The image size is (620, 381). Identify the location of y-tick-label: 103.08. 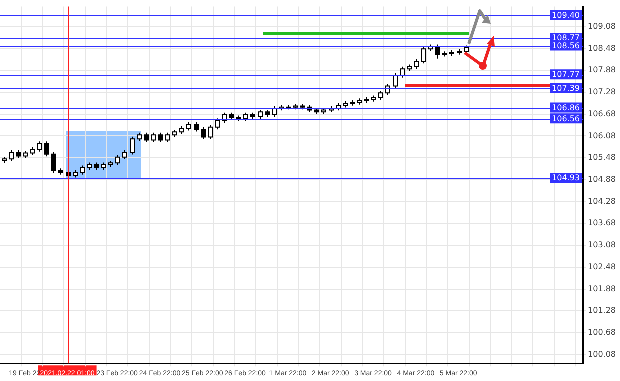
(602, 245).